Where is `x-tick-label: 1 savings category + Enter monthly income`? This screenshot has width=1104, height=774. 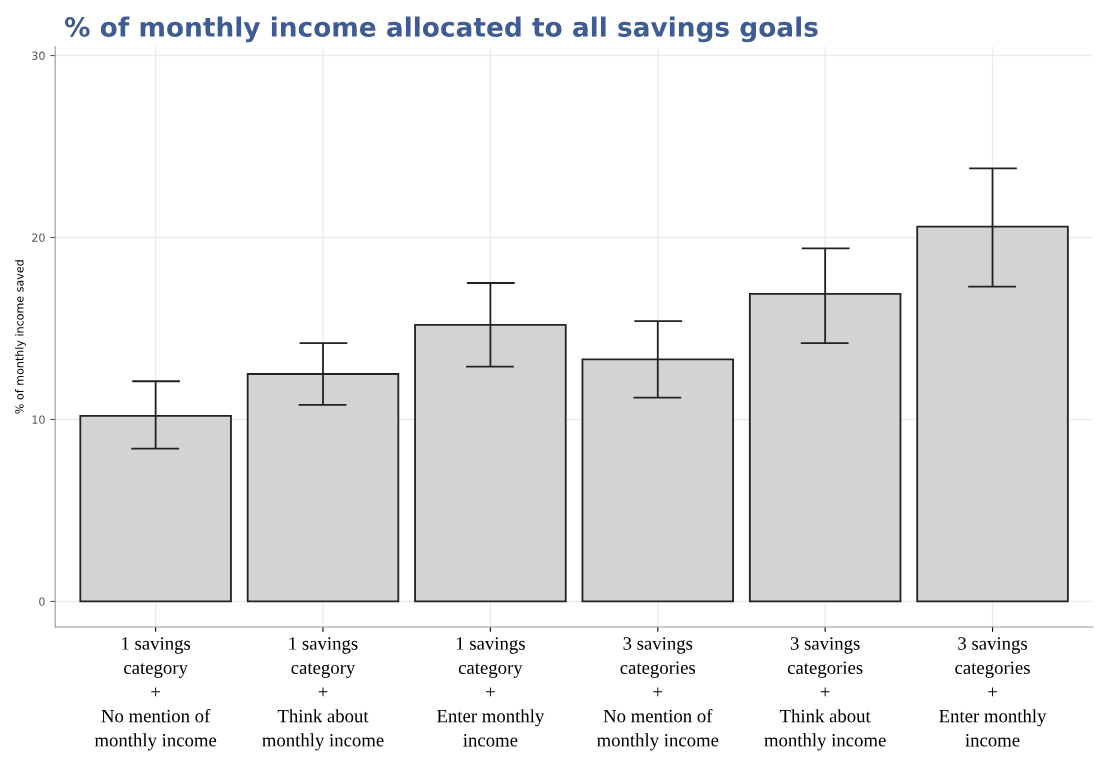 x-tick-label: 1 savings category + Enter monthly income is located at coordinates (491, 692).